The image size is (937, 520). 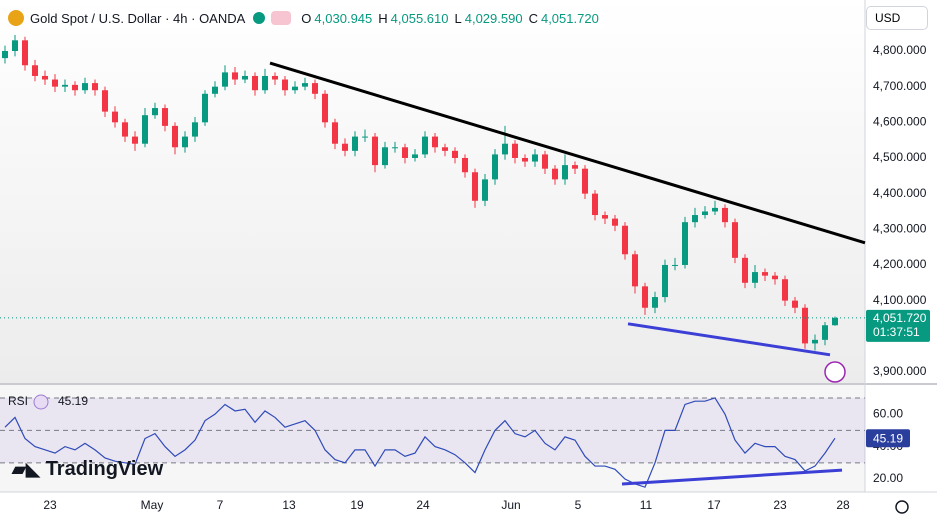 What do you see at coordinates (510, 505) in the screenshot?
I see `x-tick-label: Jun` at bounding box center [510, 505].